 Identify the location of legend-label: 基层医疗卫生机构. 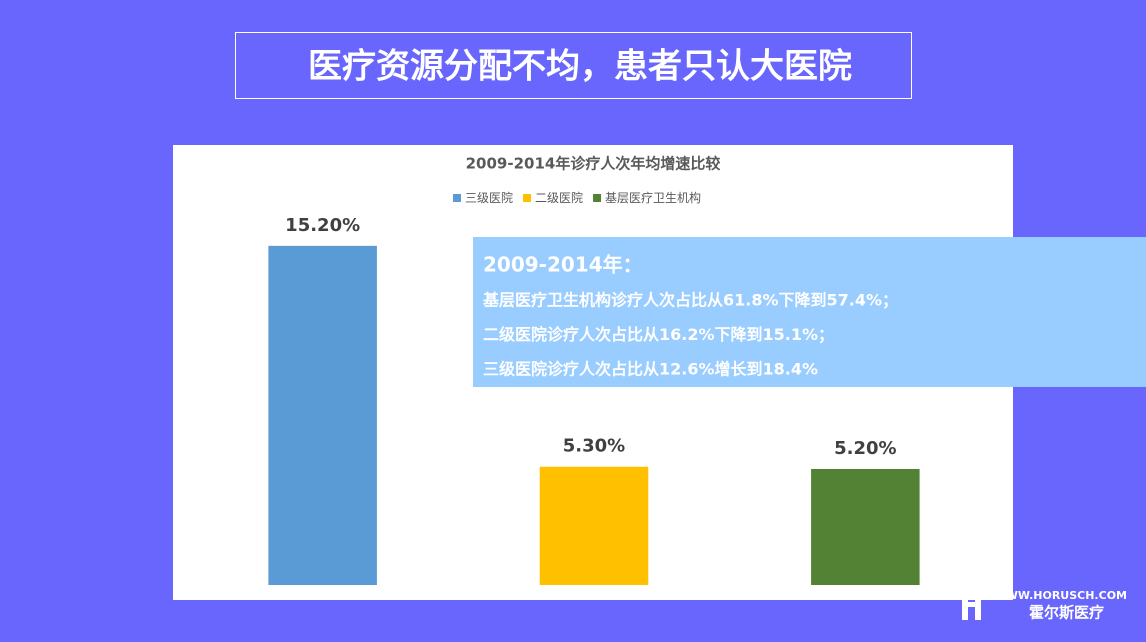
(653, 197).